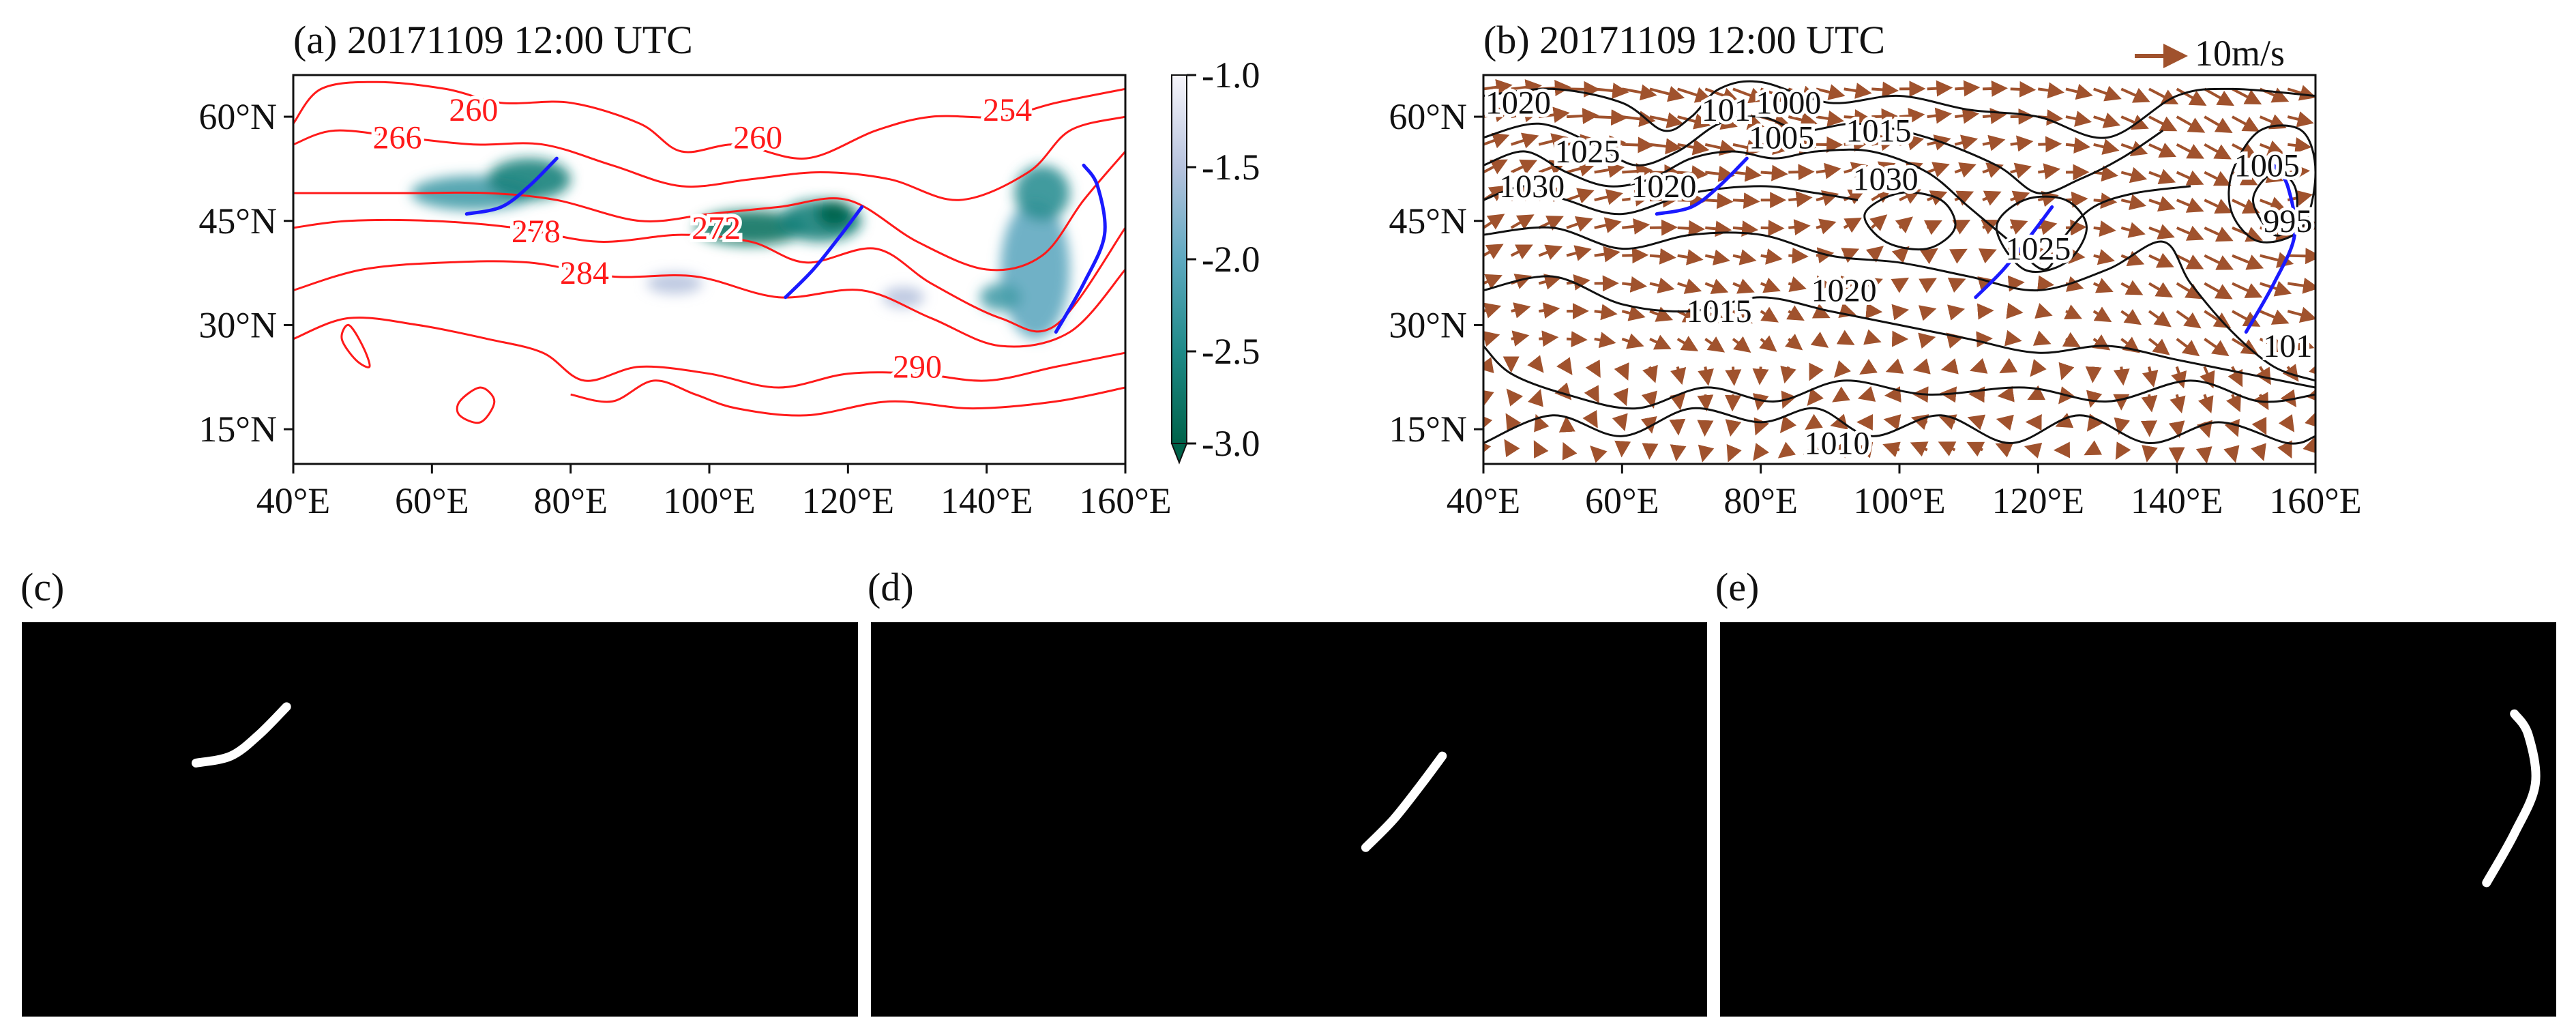 The image size is (2576, 1035). Describe the element at coordinates (709, 500) in the screenshot. I see `panel-a-xtick-label: 100°E` at that location.